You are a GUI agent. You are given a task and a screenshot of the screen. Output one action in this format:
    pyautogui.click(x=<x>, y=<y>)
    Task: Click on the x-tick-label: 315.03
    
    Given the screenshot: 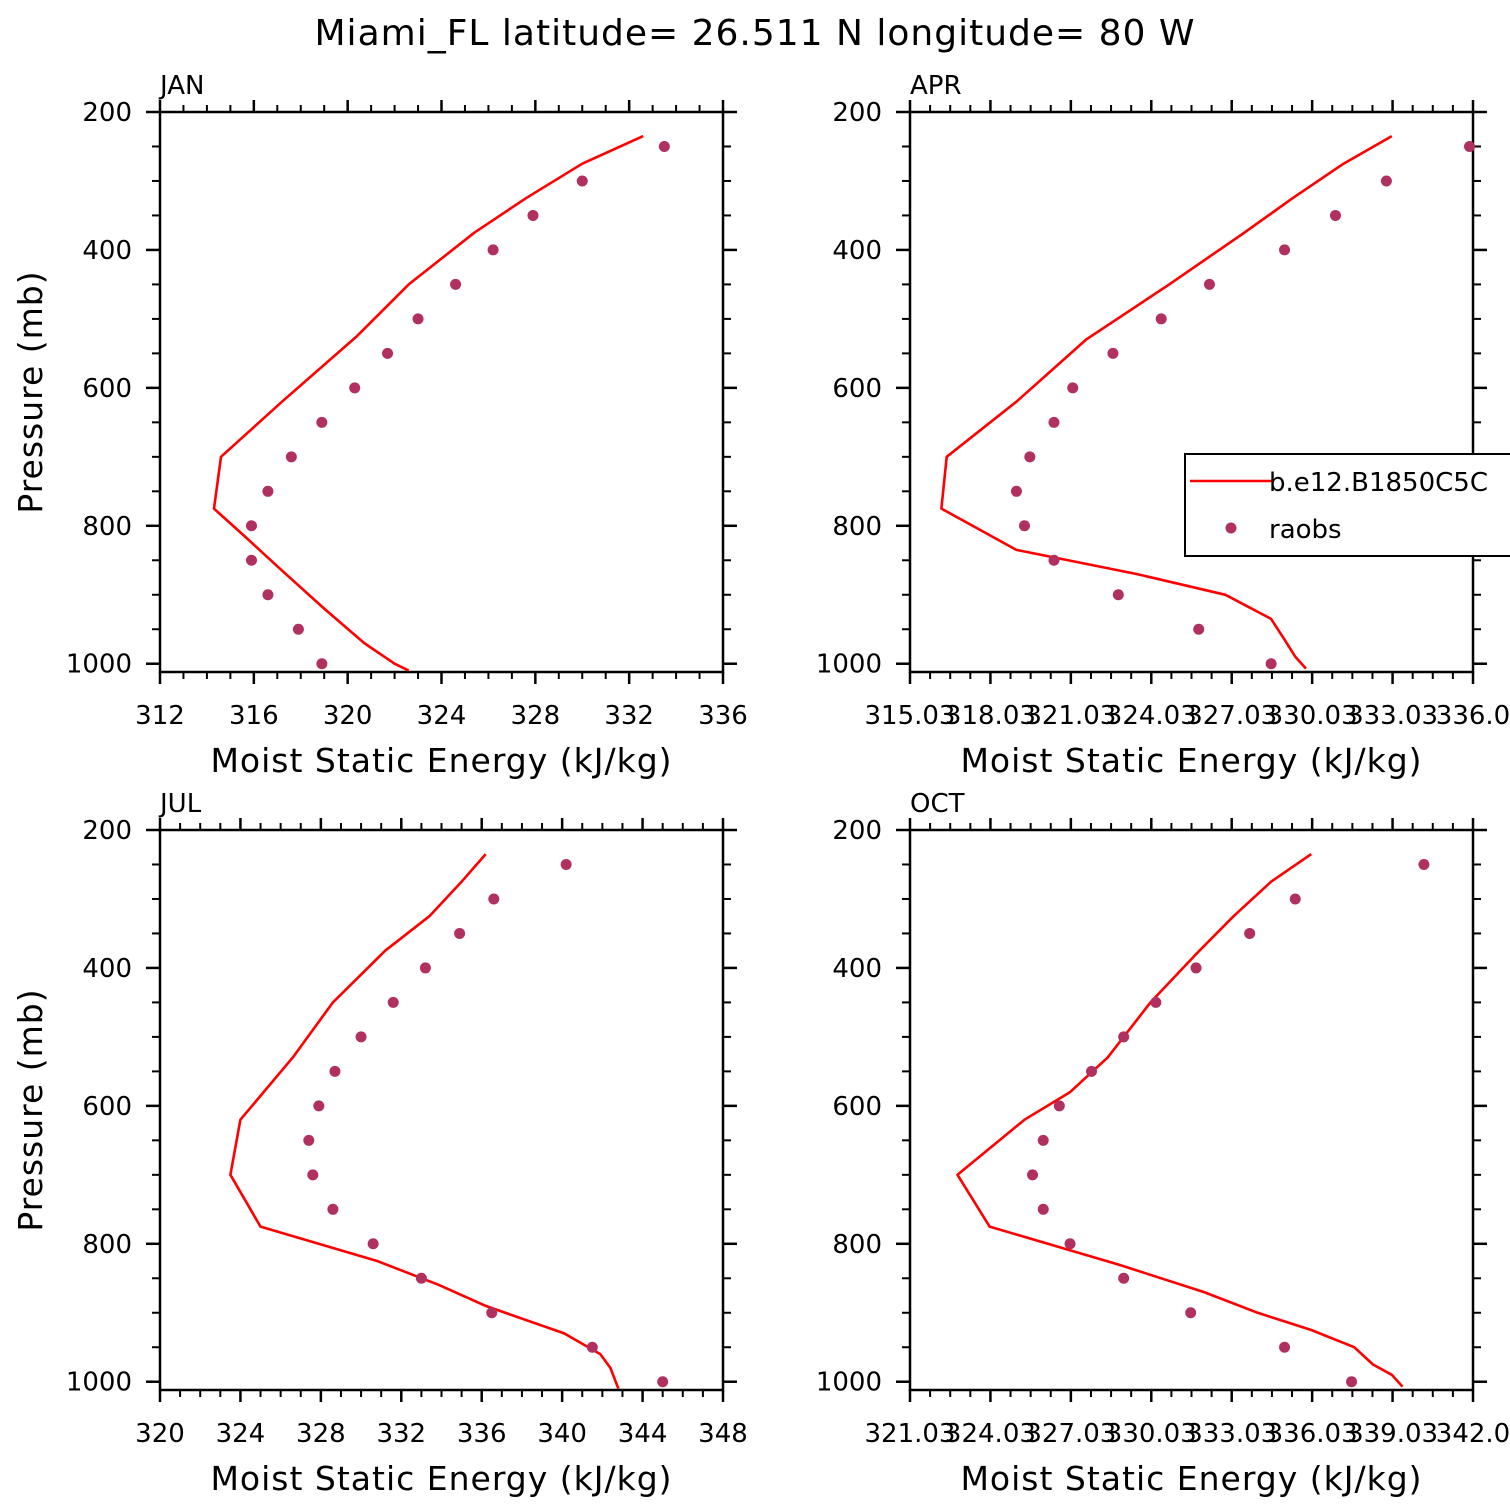 What is the action you would take?
    pyautogui.click(x=910, y=716)
    